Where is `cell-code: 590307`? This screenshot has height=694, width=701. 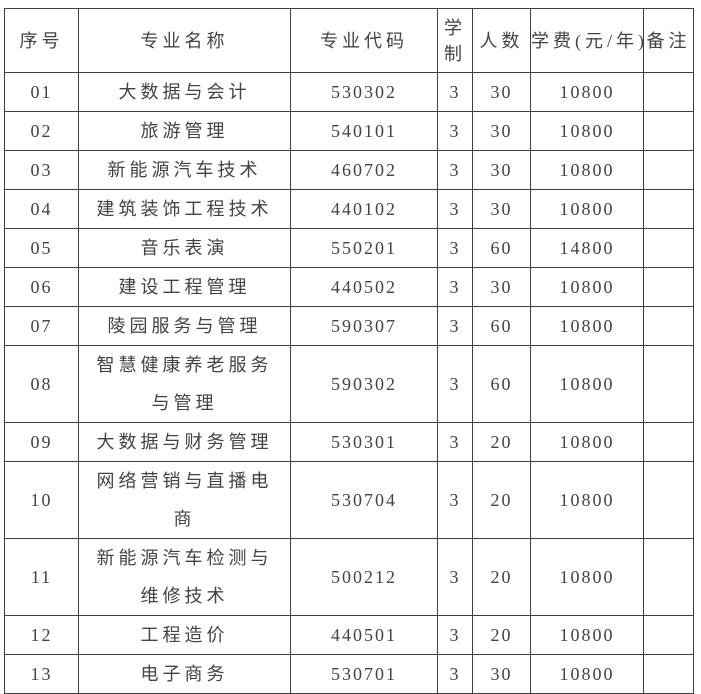
cell-code: 590307 is located at coordinates (364, 326).